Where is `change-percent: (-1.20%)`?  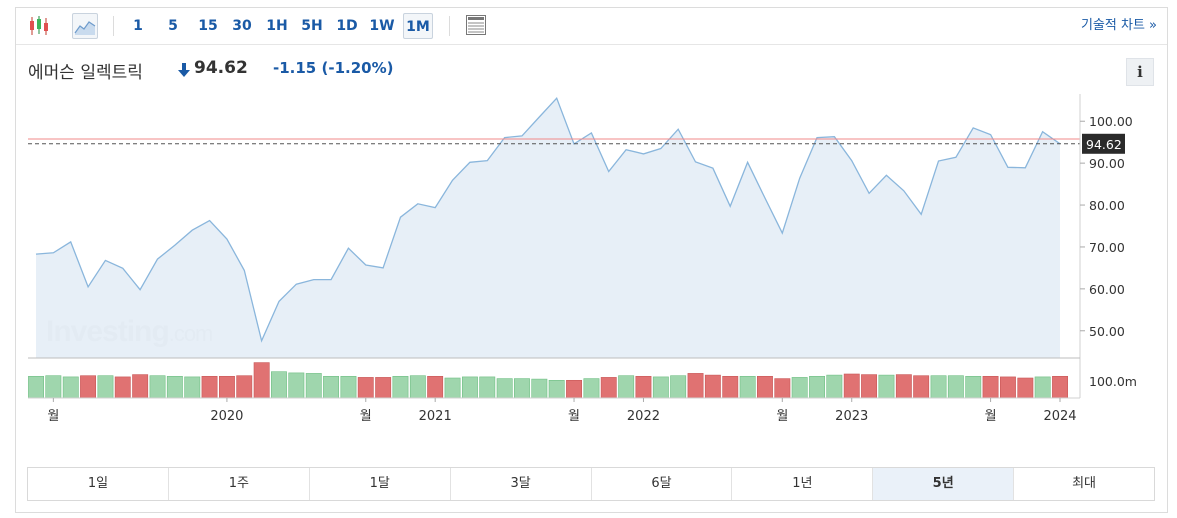 change-percent: (-1.20%) is located at coordinates (357, 68).